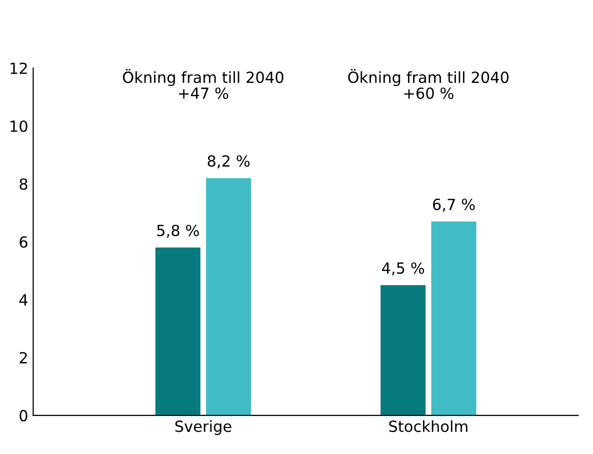 Image resolution: width=593 pixels, height=454 pixels. What do you see at coordinates (24, 416) in the screenshot?
I see `y-tick-label: 0` at bounding box center [24, 416].